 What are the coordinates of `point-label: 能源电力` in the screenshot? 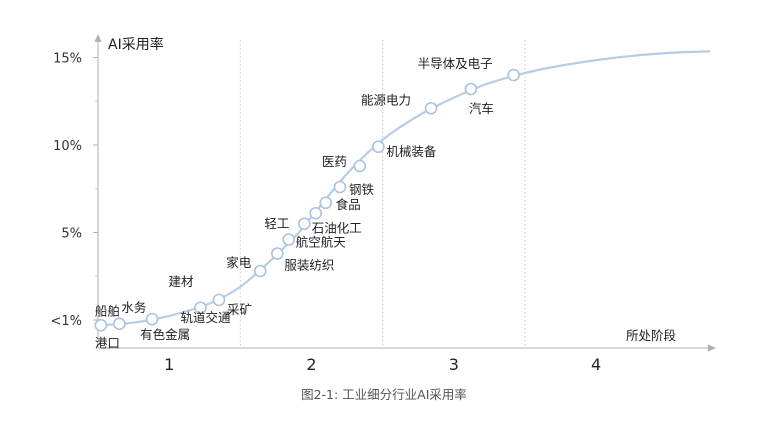 It's located at (386, 99).